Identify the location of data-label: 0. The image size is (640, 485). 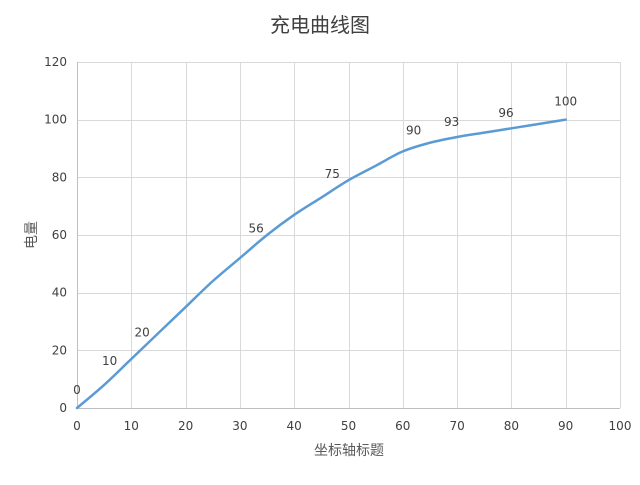
(77, 390).